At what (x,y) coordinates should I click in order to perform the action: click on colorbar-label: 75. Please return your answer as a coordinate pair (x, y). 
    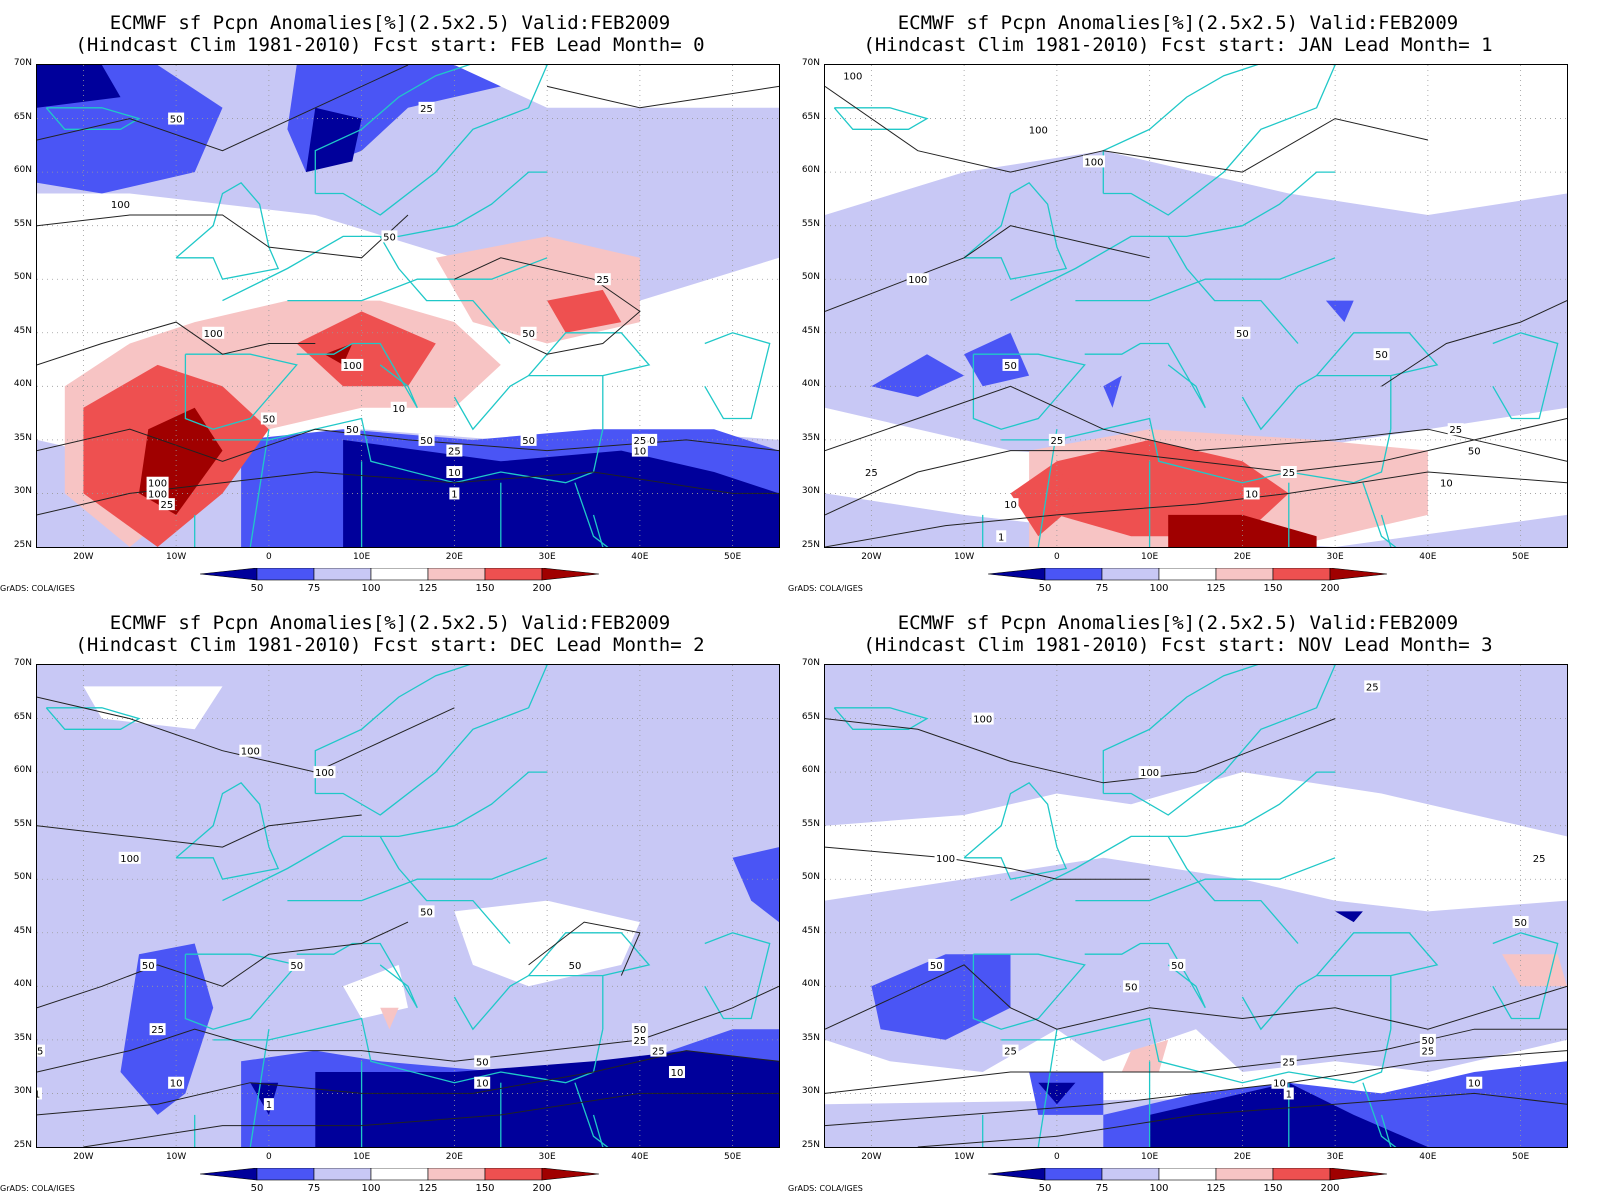
    Looking at the image, I should click on (1102, 588).